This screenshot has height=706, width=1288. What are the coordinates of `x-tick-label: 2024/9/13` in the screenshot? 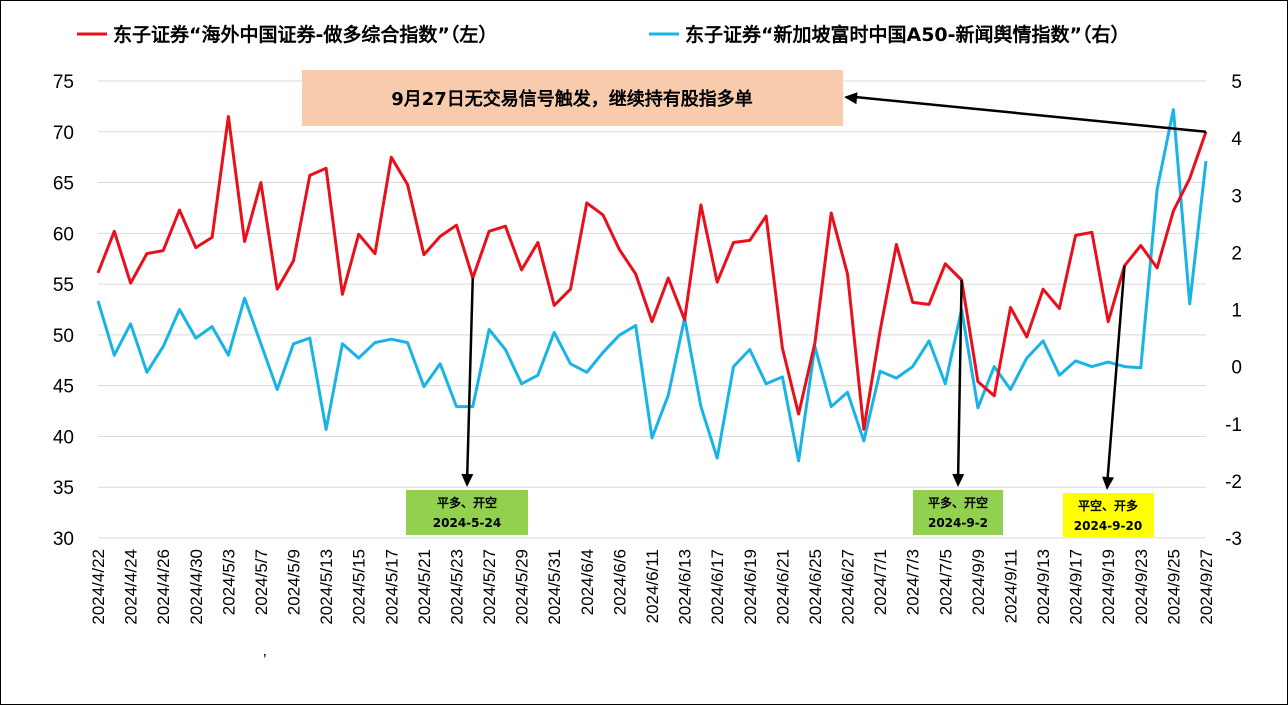 It's located at (1043, 587).